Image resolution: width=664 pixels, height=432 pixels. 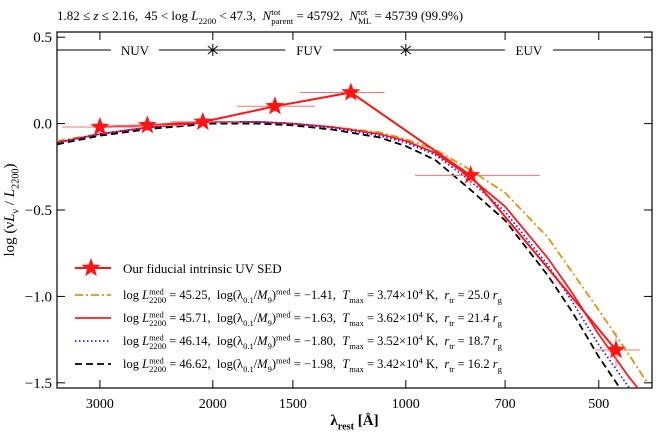 I want to click on text-segment: < 47.3,, so click(x=239, y=15).